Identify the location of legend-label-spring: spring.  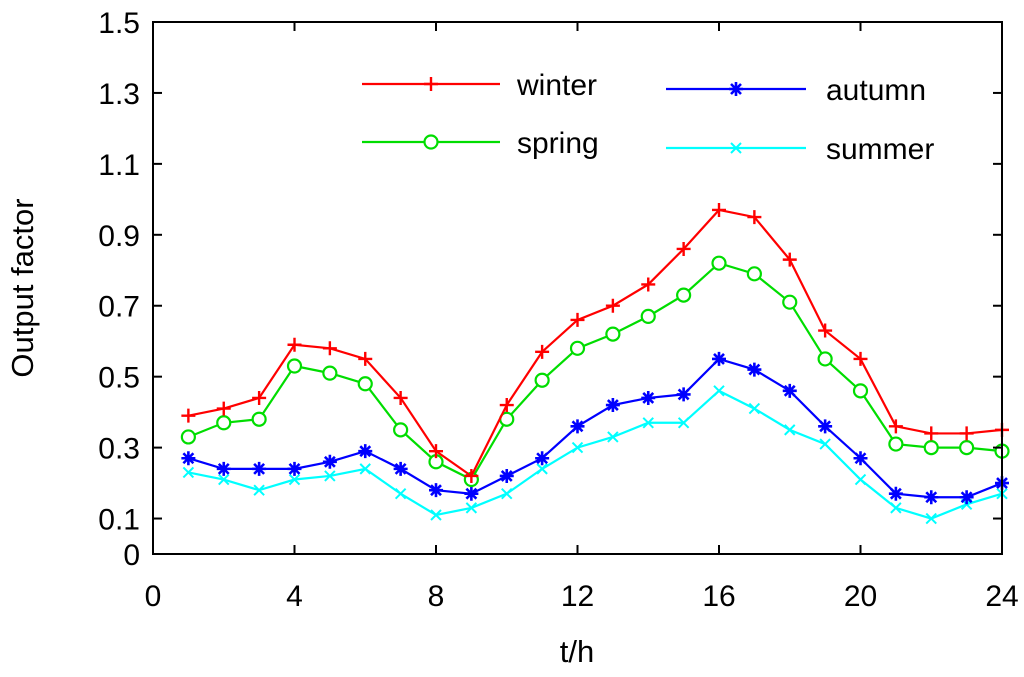
(558, 143).